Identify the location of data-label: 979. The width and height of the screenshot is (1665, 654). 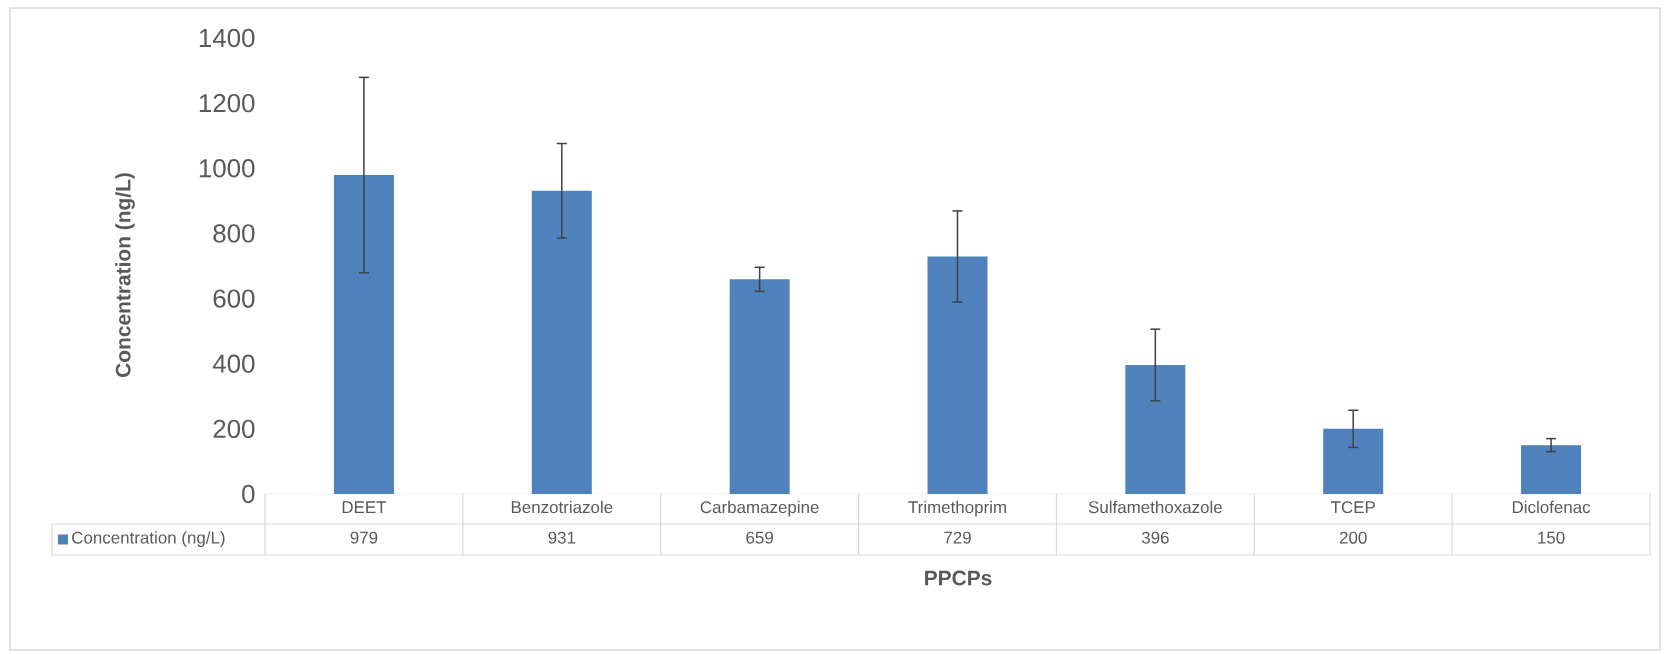
(364, 537).